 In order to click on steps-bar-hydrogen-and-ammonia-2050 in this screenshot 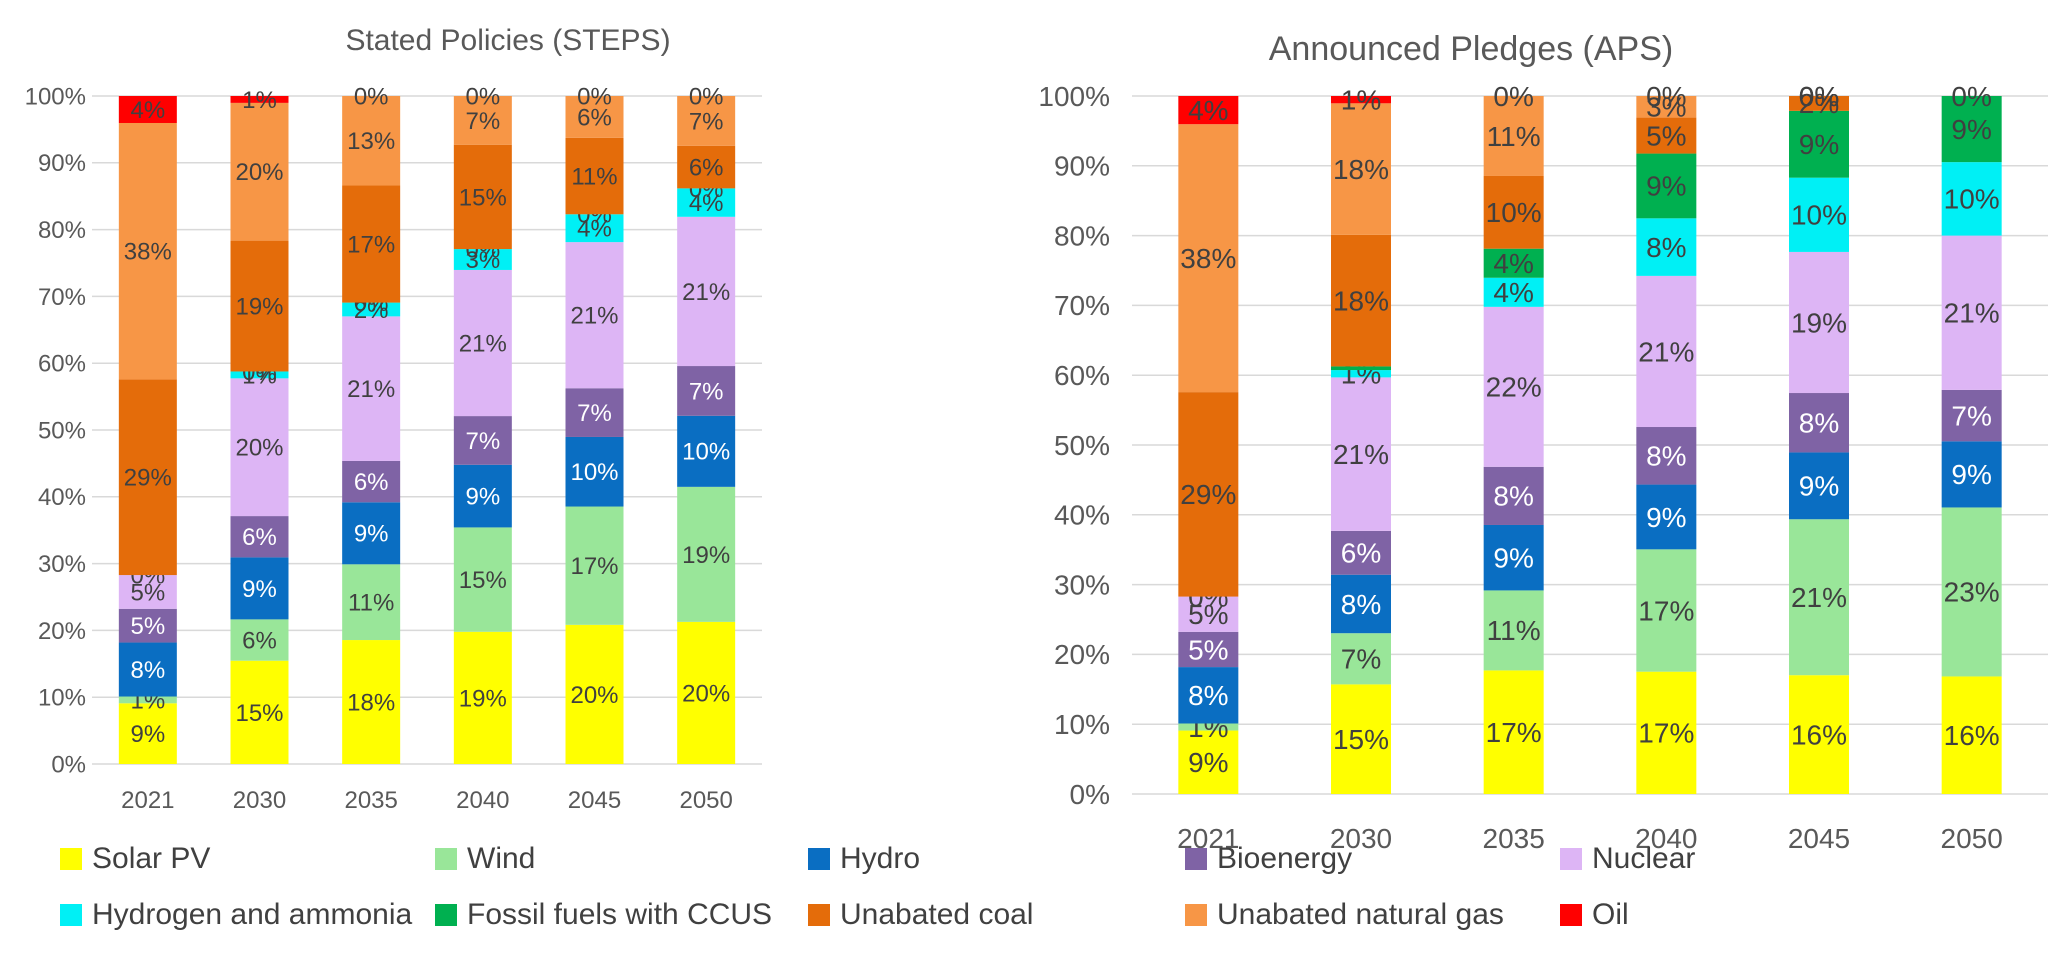, I will do `click(706, 202)`.